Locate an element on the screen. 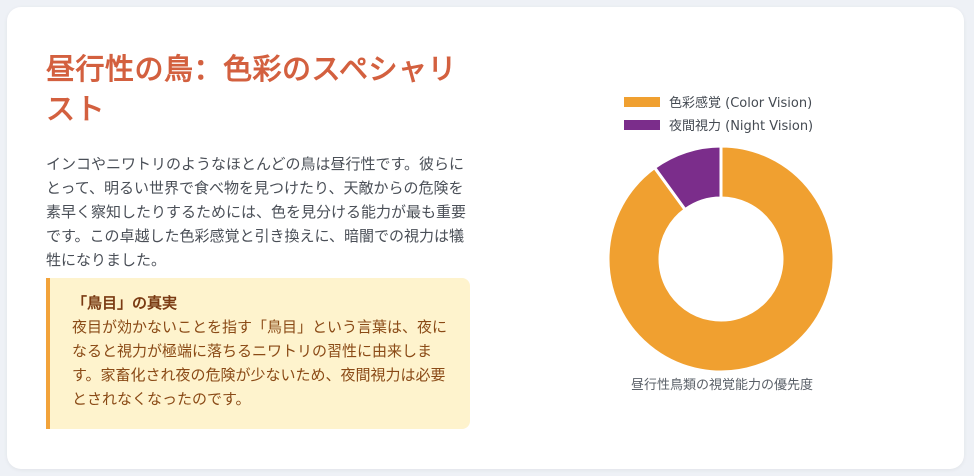  legend-label-0: 色彩感覚 (Color Vision) is located at coordinates (740, 103).